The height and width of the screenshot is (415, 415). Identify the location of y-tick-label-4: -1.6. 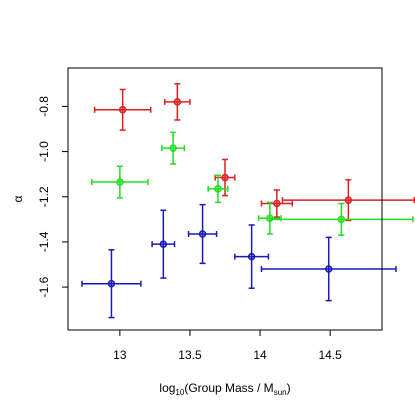
(44, 286).